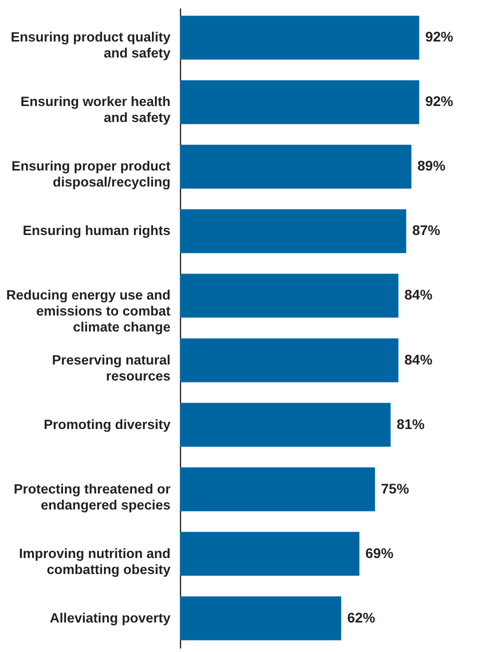 This screenshot has width=491, height=652. What do you see at coordinates (91, 174) in the screenshot?
I see `y-tick-label: Ensuring proper product disposal/recycling` at bounding box center [91, 174].